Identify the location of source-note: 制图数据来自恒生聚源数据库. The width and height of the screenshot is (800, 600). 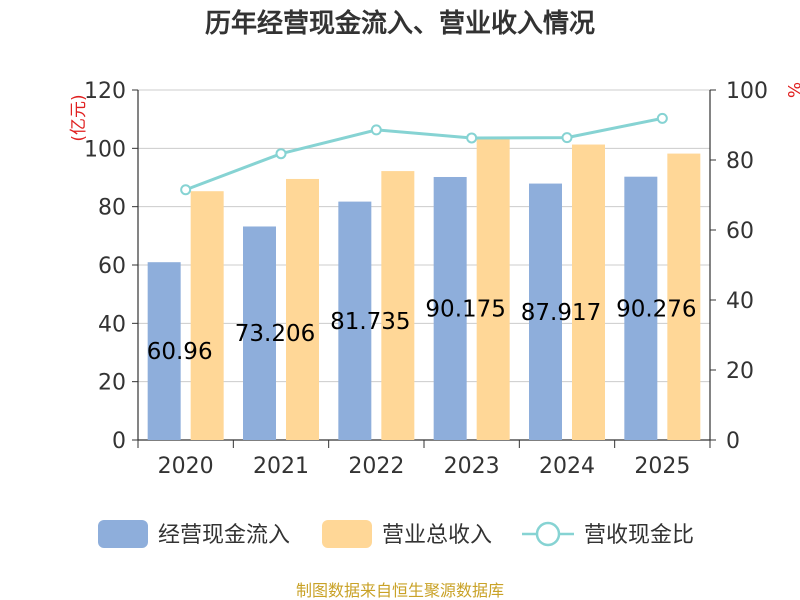
(400, 590).